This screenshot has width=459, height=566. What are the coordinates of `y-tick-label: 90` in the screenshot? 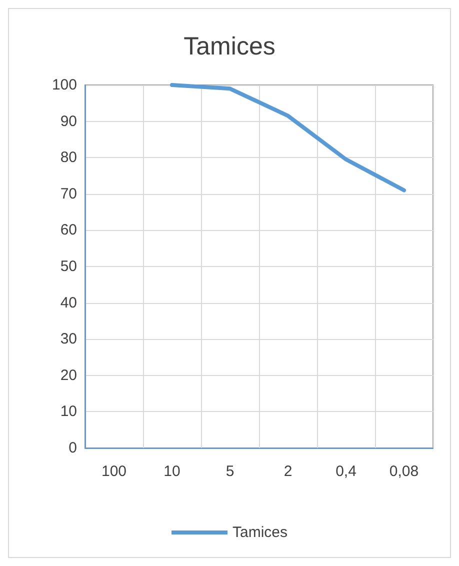 It's located at (68, 121).